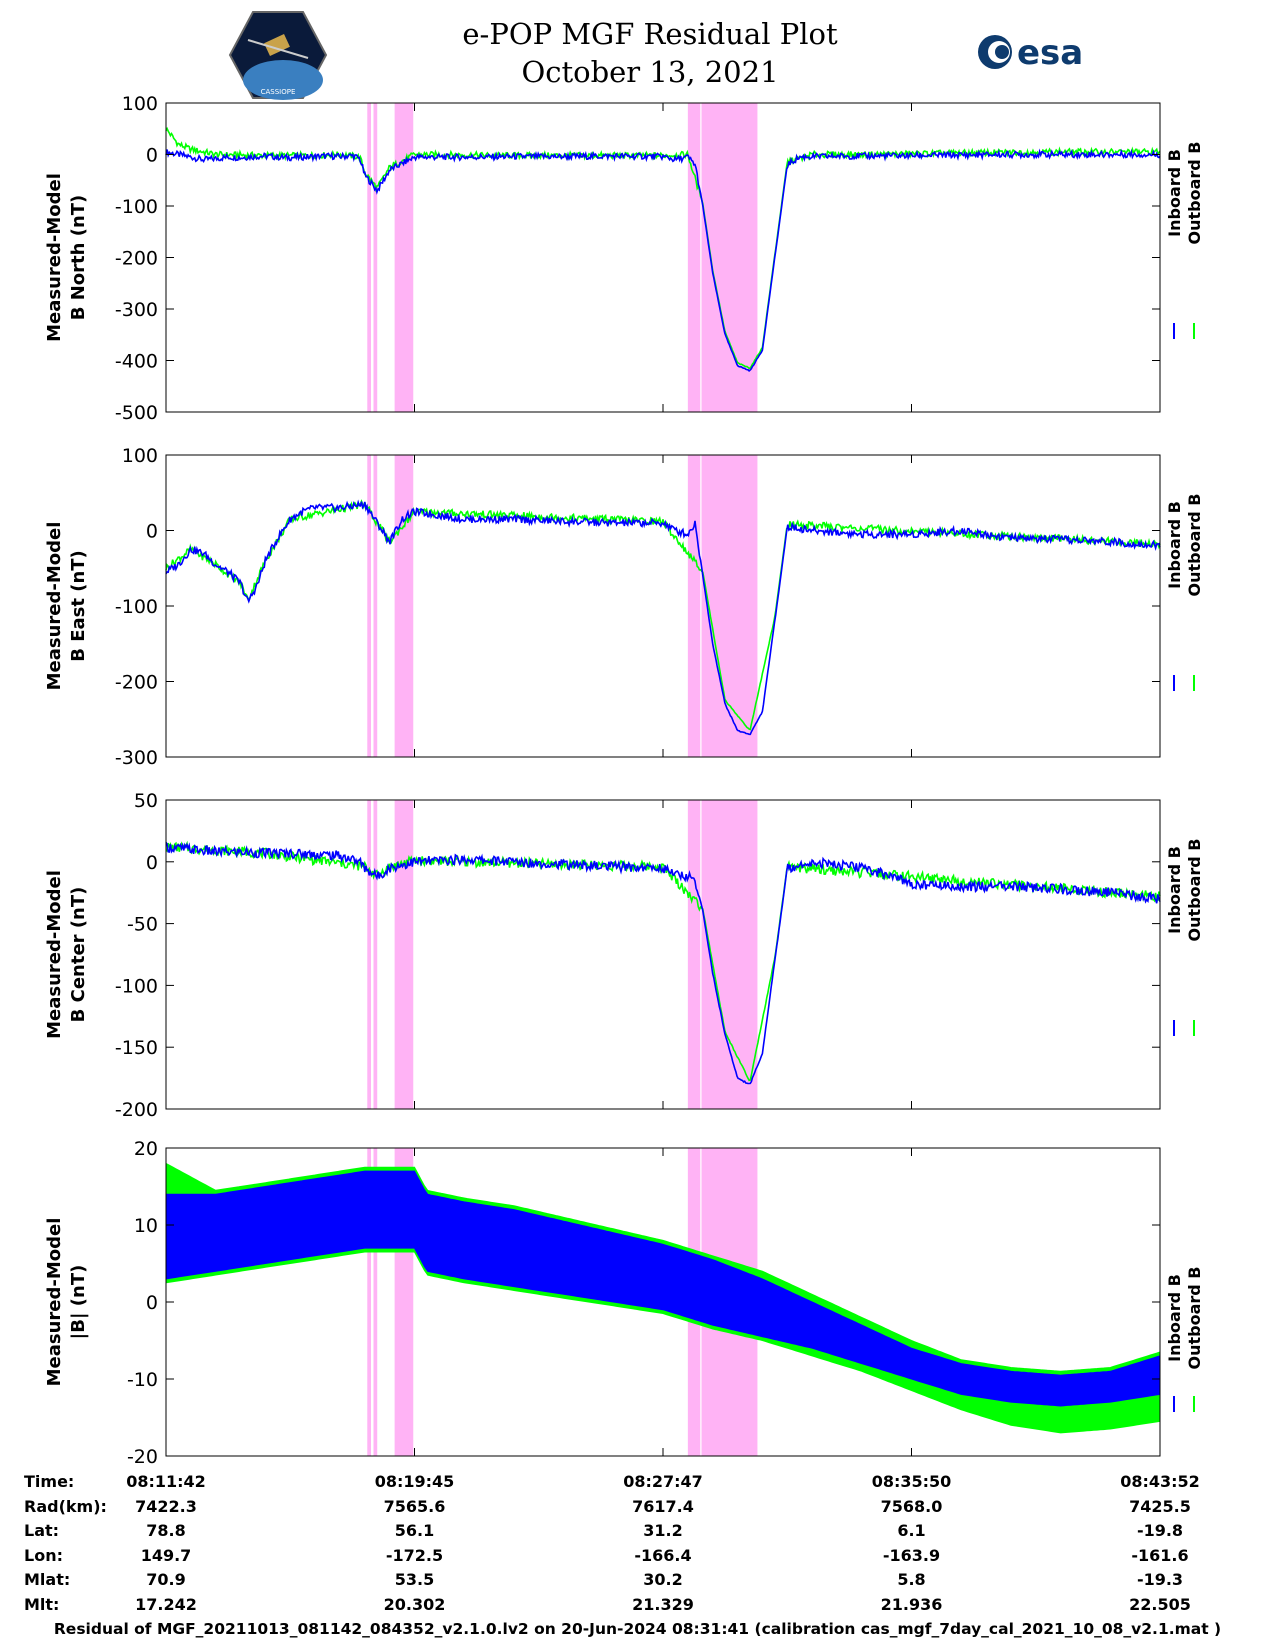  I want to click on ephemeris-value: 22.505, so click(1160, 1604).